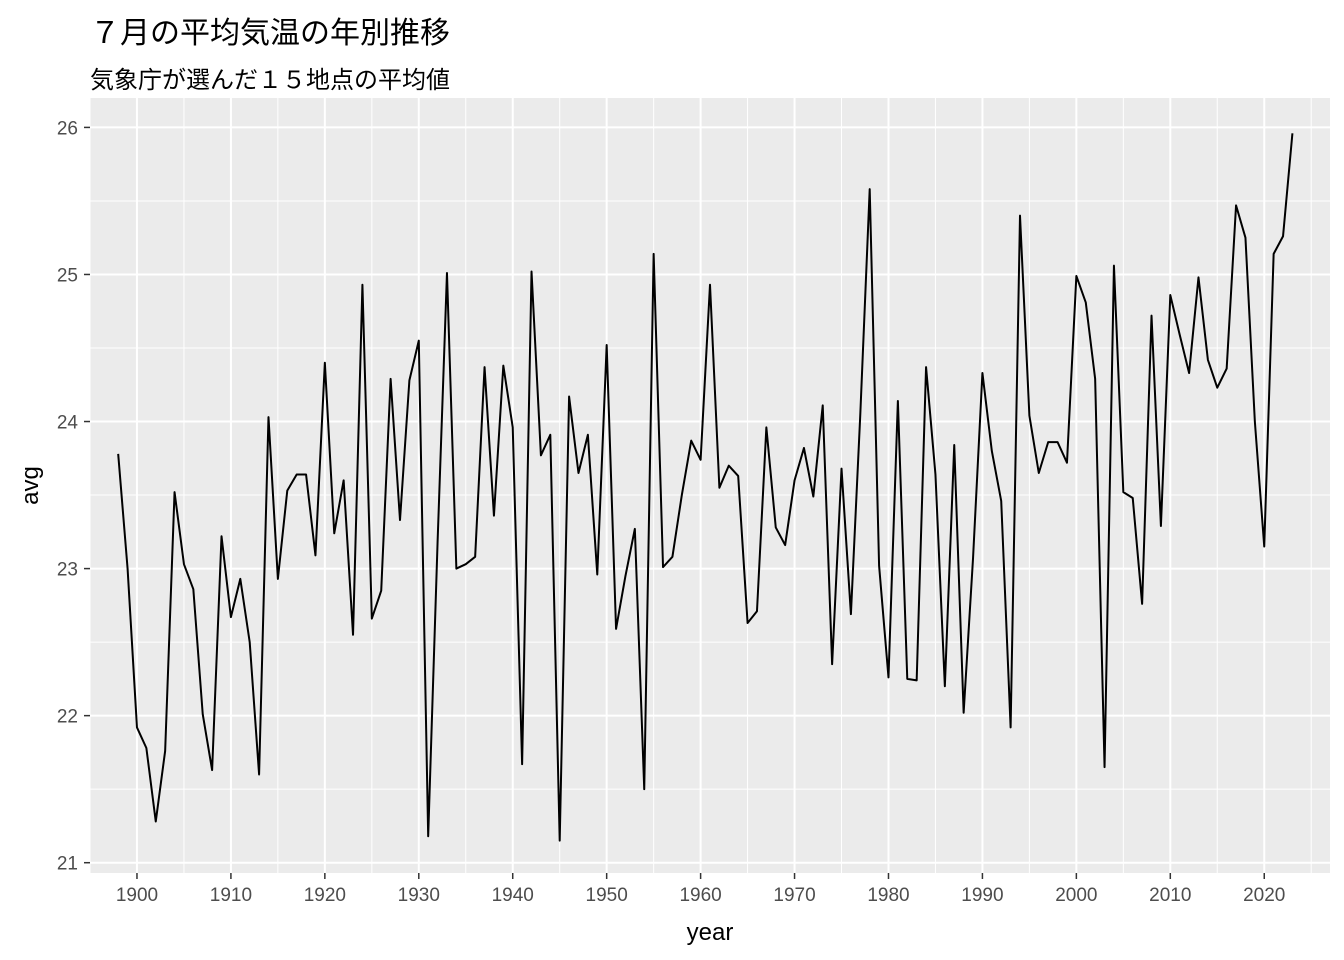 This screenshot has height=960, width=1344. Describe the element at coordinates (710, 932) in the screenshot. I see `x-axis-title: year` at that location.